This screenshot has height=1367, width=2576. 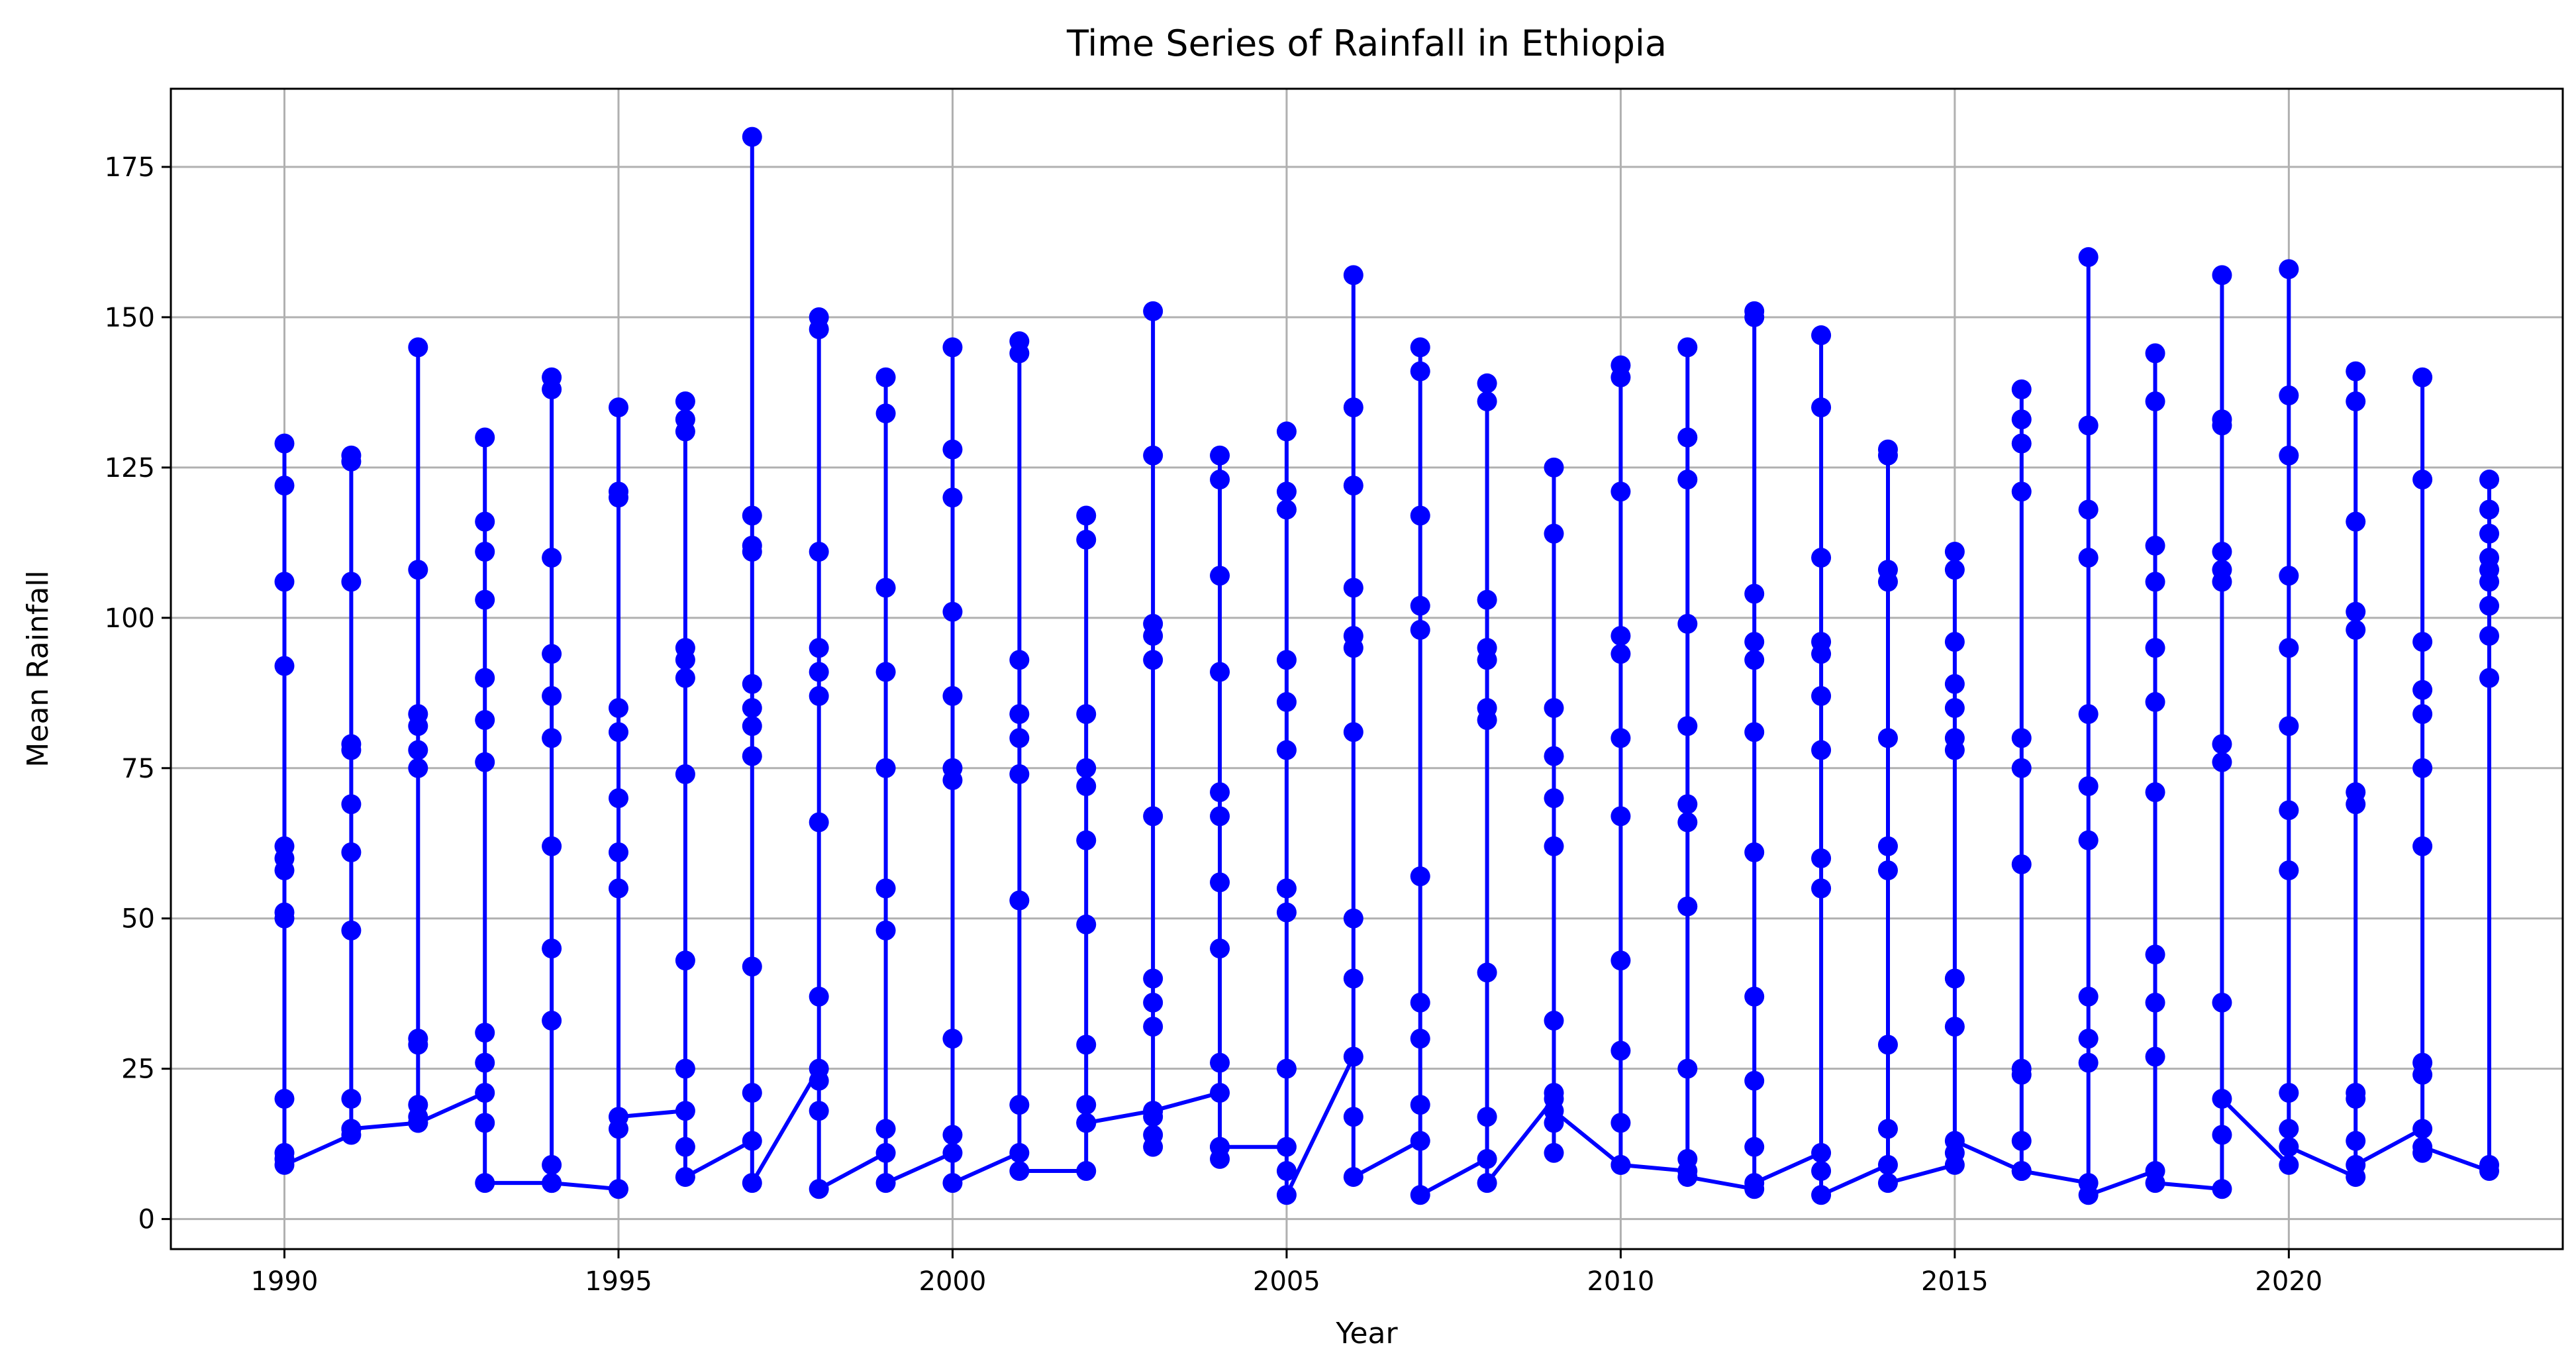 I want to click on y-tick-label: 150, so click(x=130, y=318).